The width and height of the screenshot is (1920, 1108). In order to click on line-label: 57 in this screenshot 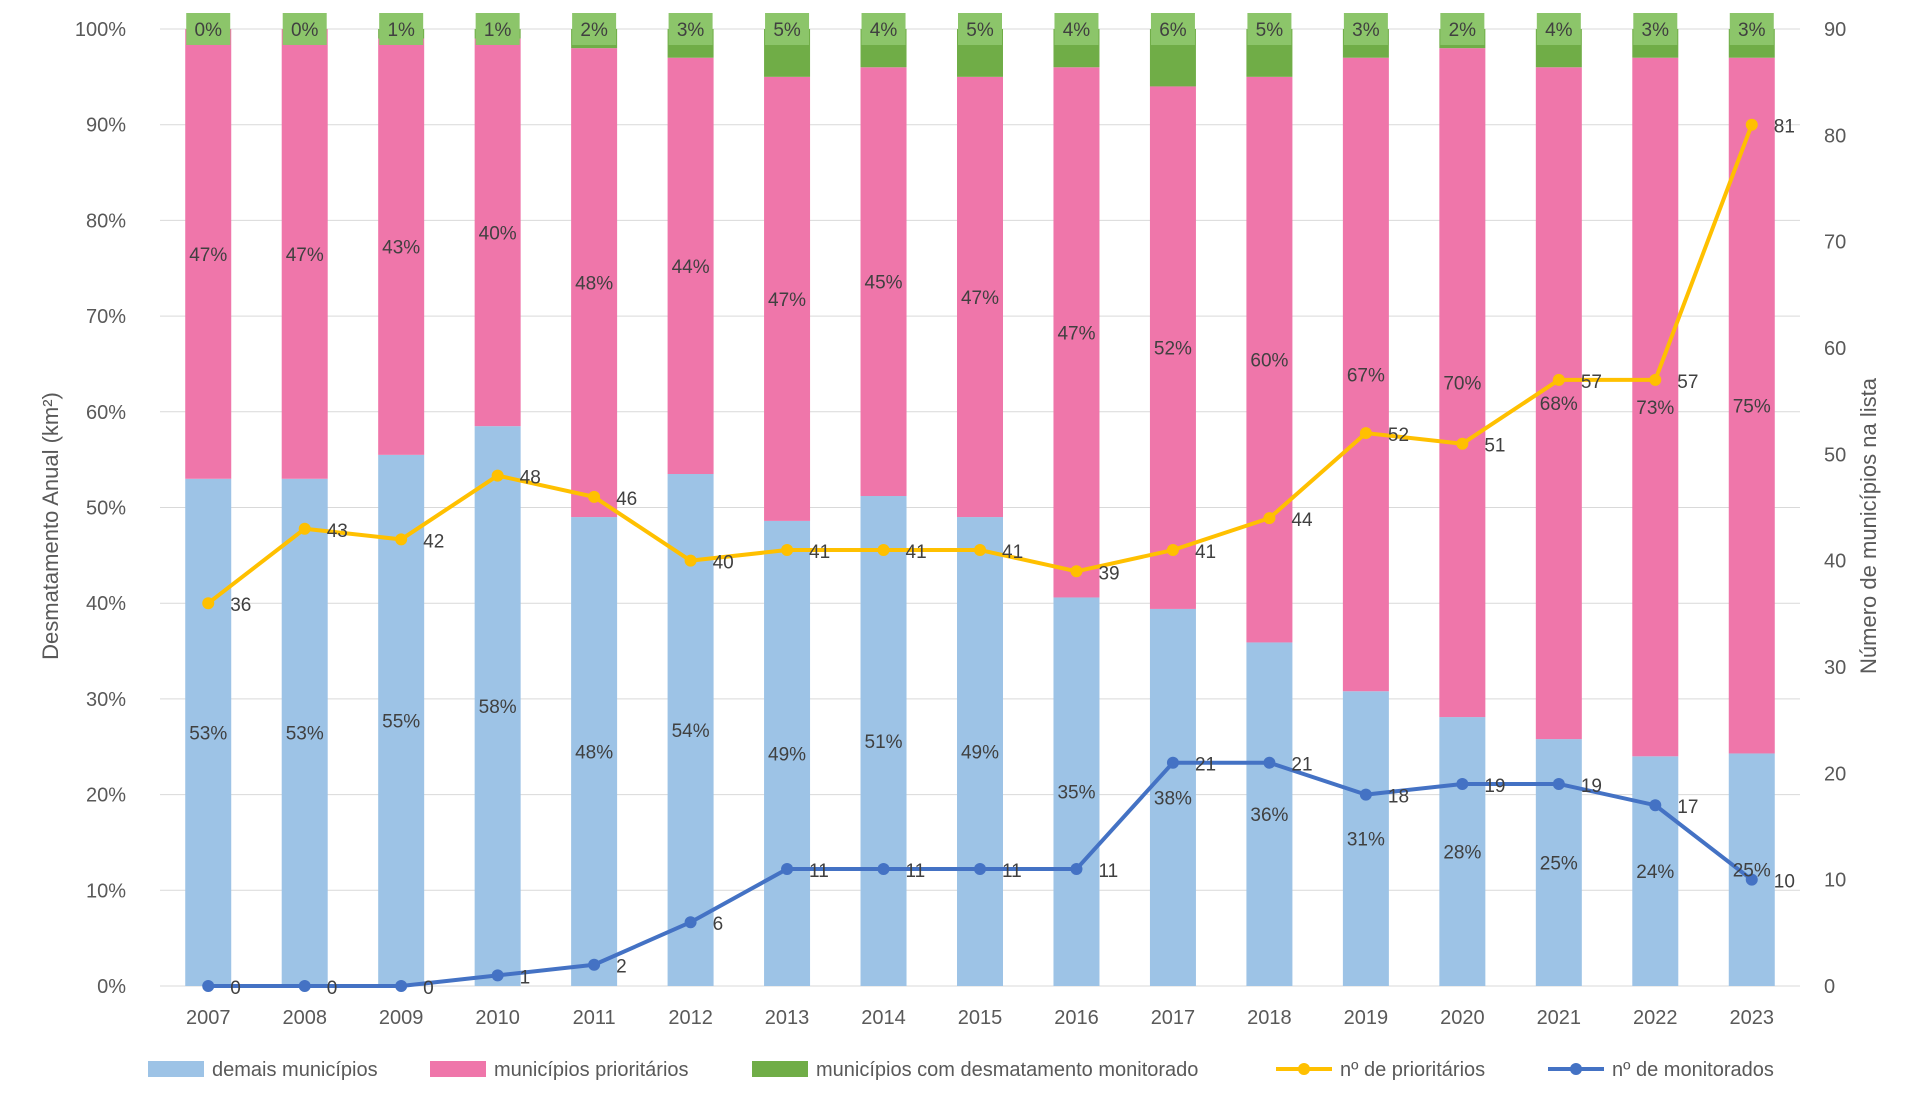, I will do `click(1591, 382)`.